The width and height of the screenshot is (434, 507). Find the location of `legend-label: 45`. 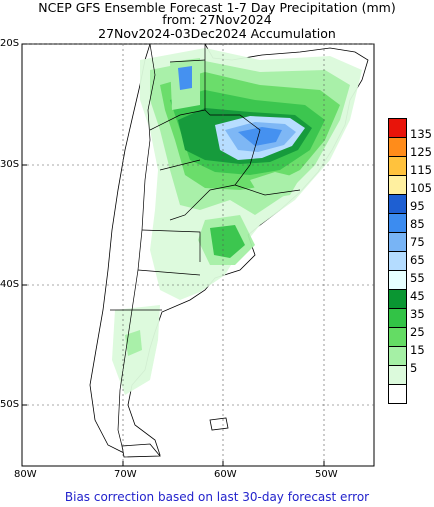

legend-label: 45 is located at coordinates (417, 296).